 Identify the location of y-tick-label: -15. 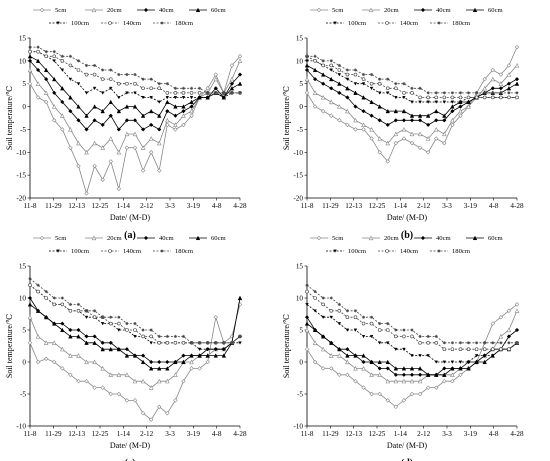
(298, 176).